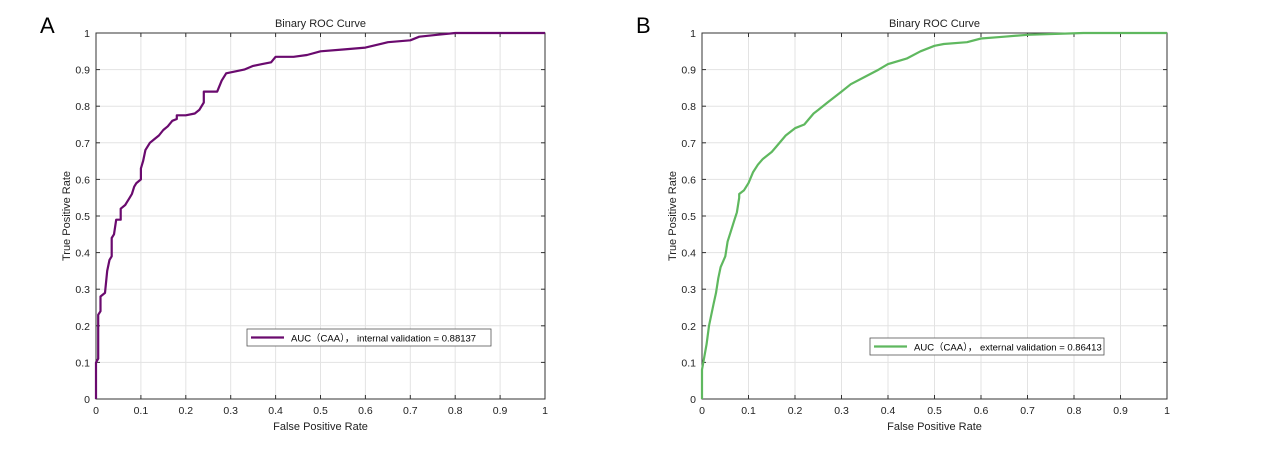  What do you see at coordinates (1008, 348) in the screenshot?
I see `legend-label: AUC（CAA）， external validation = 0.86413` at bounding box center [1008, 348].